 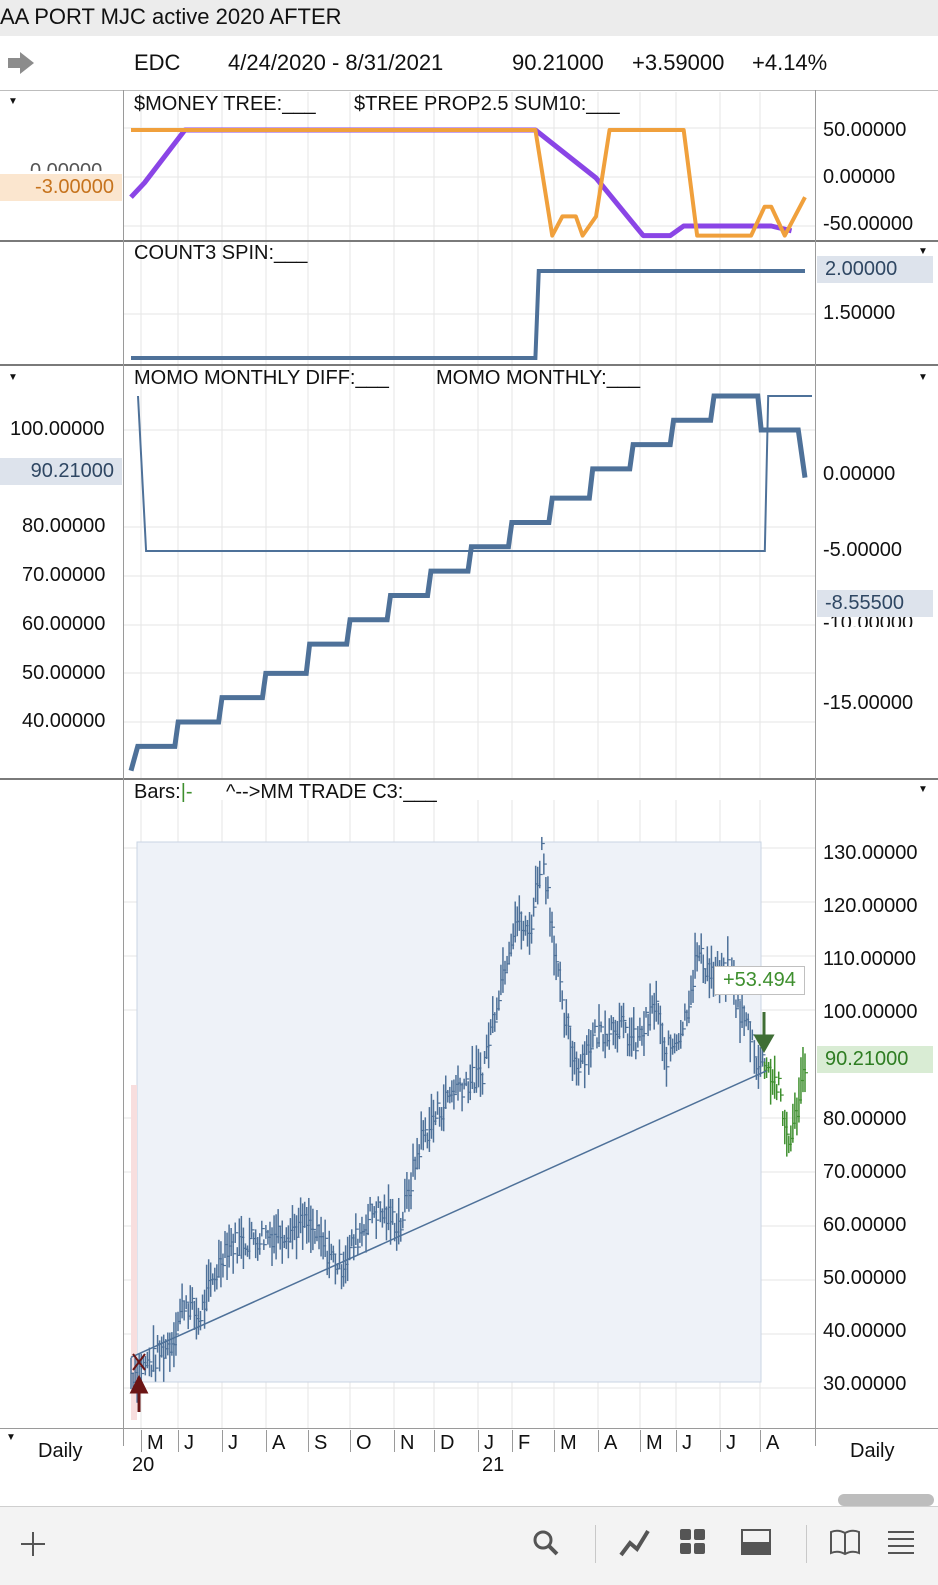 What do you see at coordinates (859, 474) in the screenshot?
I see `momo-right-tick: 0.00000` at bounding box center [859, 474].